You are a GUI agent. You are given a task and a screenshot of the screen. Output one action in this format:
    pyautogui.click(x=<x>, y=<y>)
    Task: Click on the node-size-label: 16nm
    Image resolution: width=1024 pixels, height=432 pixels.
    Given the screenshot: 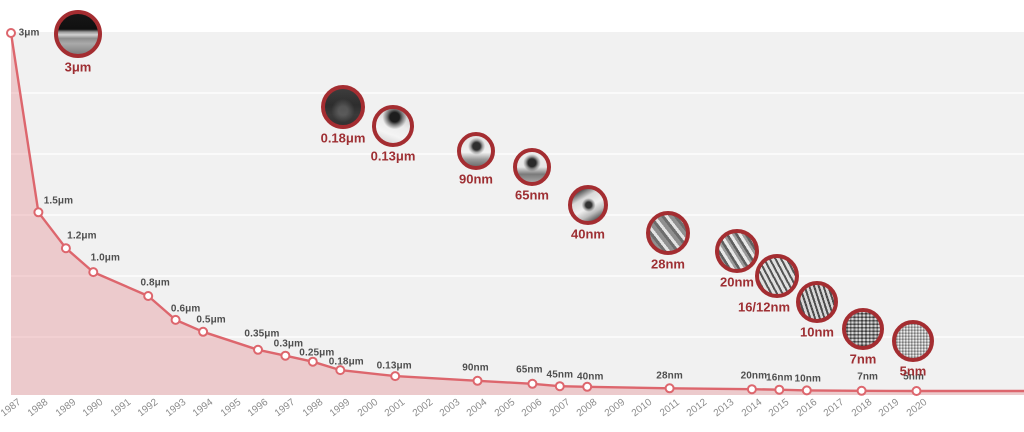 What is the action you would take?
    pyautogui.click(x=779, y=378)
    